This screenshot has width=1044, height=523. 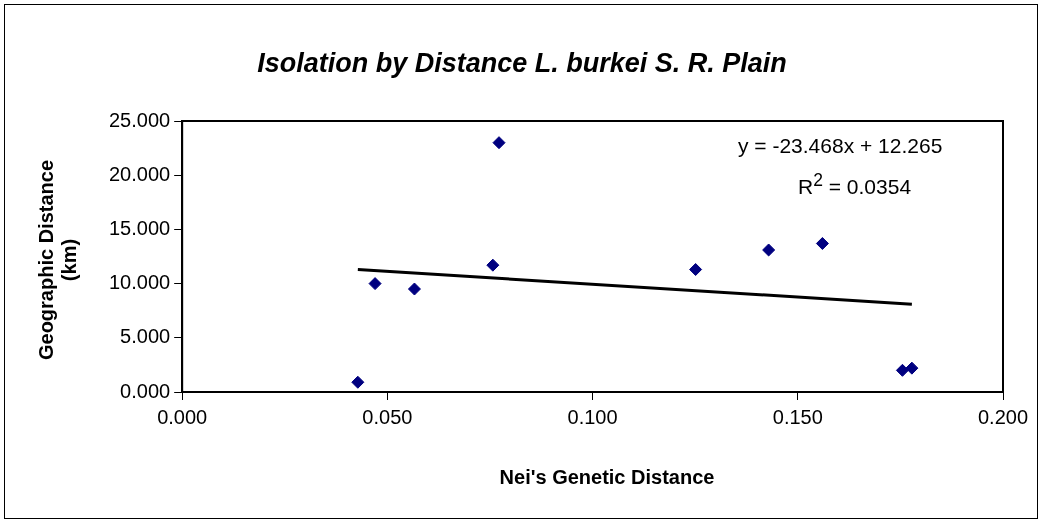 What do you see at coordinates (855, 184) in the screenshot?
I see `annotation: R$^{2}$ = 0.0354` at bounding box center [855, 184].